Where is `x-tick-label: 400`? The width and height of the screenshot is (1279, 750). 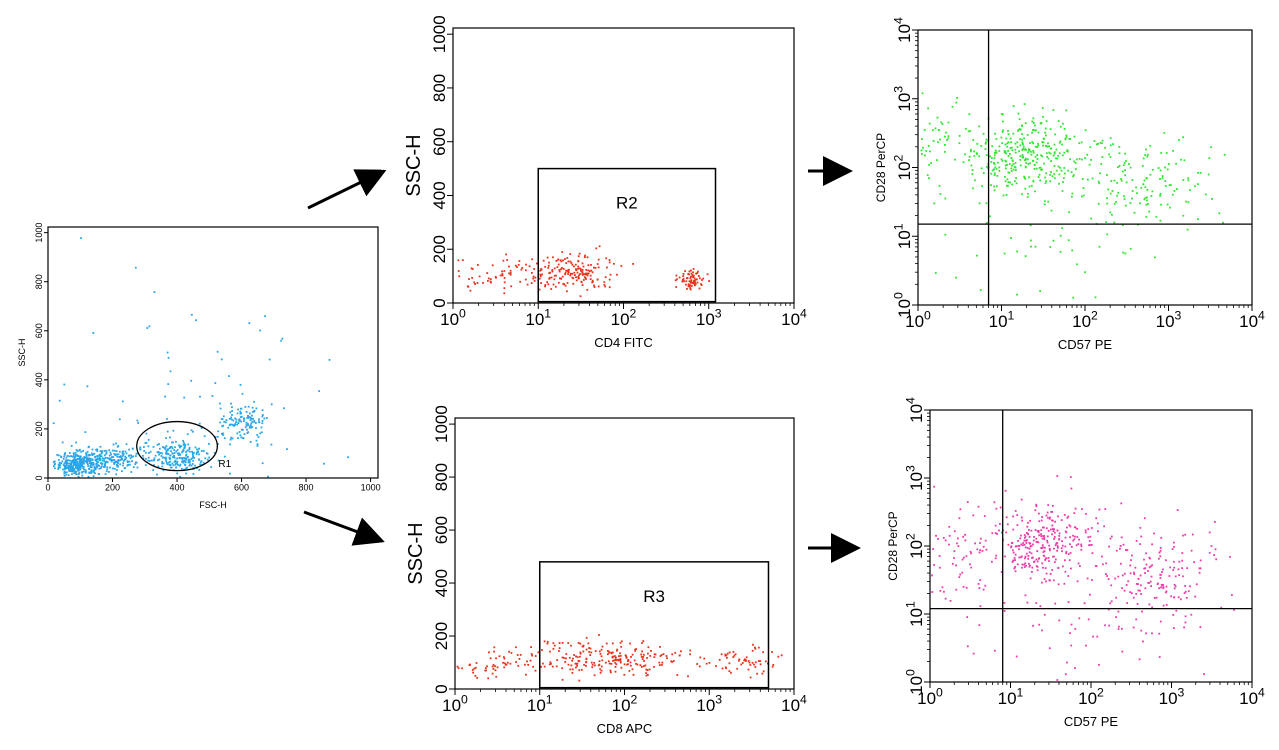
x-tick-label: 400 is located at coordinates (177, 488).